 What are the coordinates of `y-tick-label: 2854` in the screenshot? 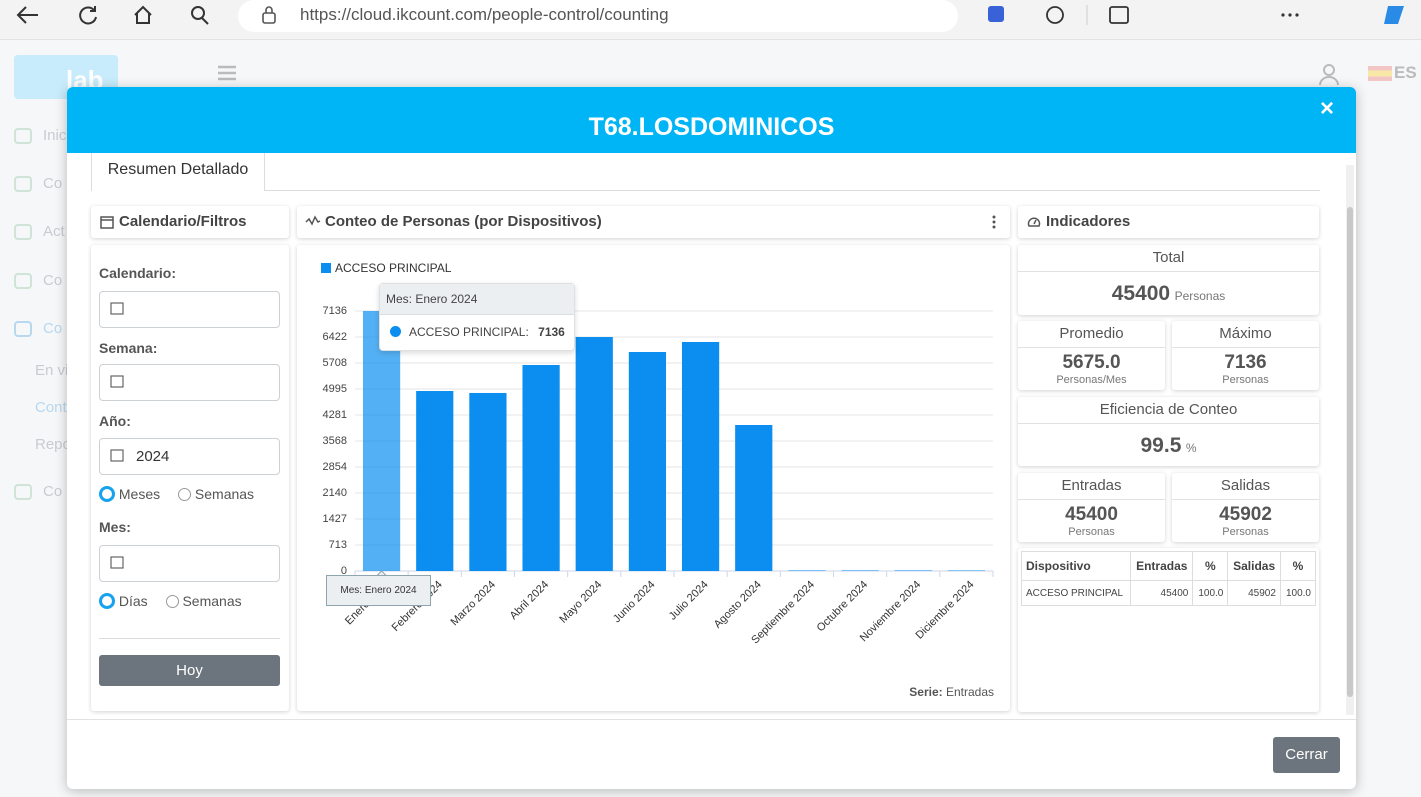 It's located at (335, 467).